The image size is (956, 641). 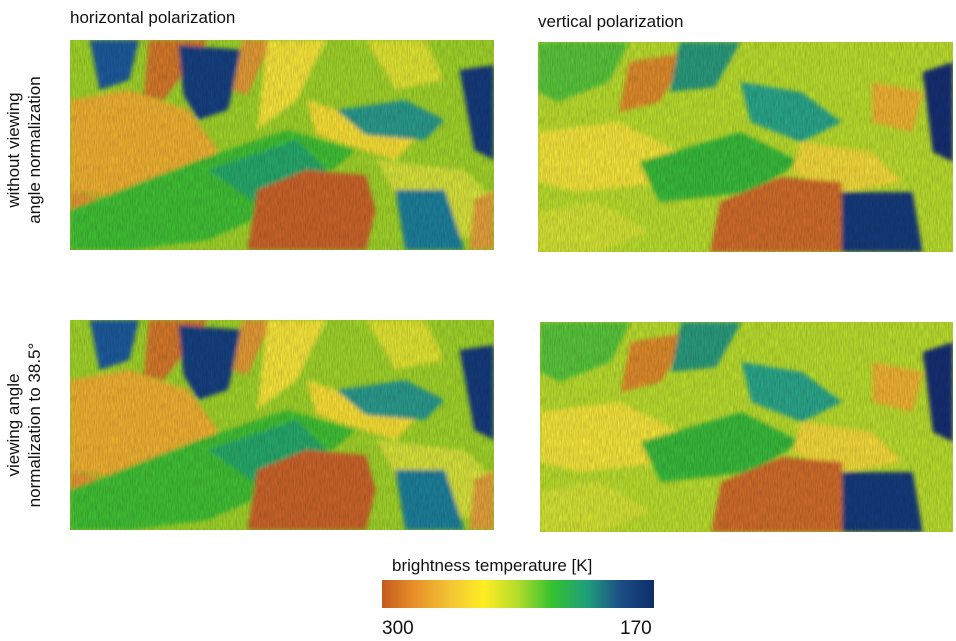 I want to click on map-vertical-without-normalization, so click(x=745, y=147).